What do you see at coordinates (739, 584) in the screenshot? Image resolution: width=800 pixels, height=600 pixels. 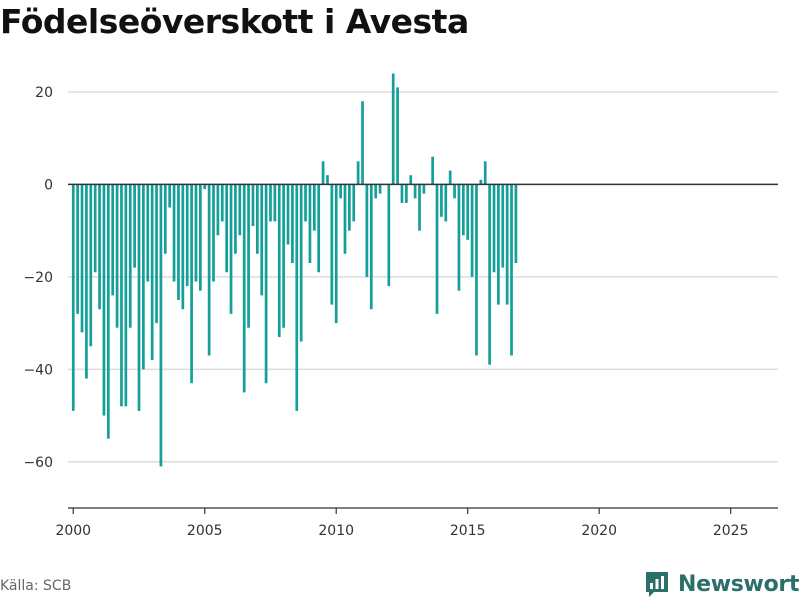 I see `brand-name: Newsworthy` at bounding box center [739, 584].